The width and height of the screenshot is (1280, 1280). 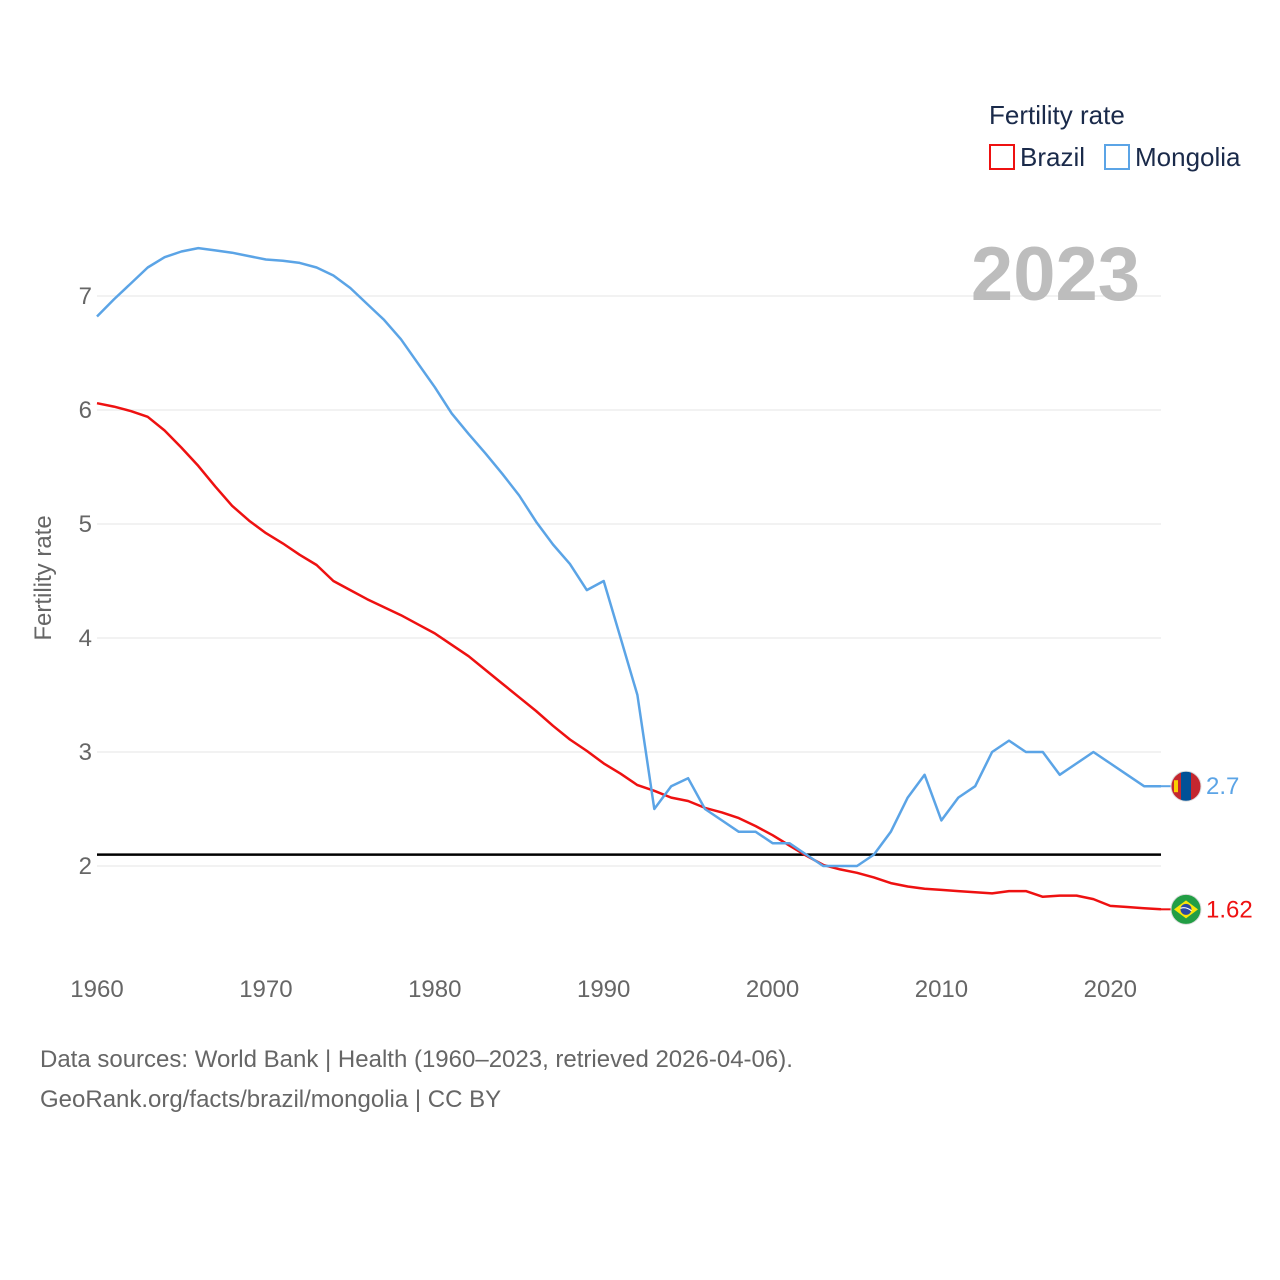 What do you see at coordinates (1196, 786) in the screenshot?
I see `flag-stripe-right` at bounding box center [1196, 786].